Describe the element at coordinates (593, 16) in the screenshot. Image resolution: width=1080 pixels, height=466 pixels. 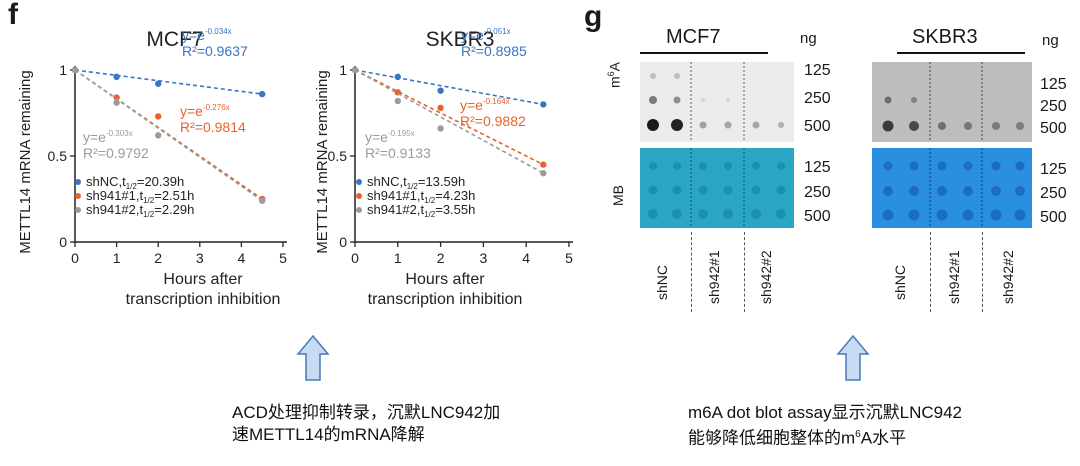
I see `panel-letter-g: g` at that location.